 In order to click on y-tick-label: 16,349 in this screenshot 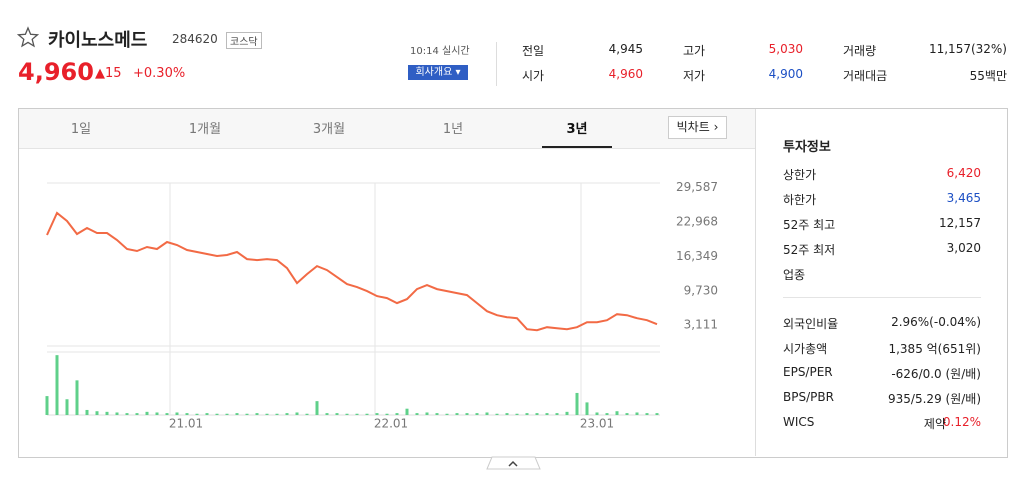, I will do `click(697, 256)`.